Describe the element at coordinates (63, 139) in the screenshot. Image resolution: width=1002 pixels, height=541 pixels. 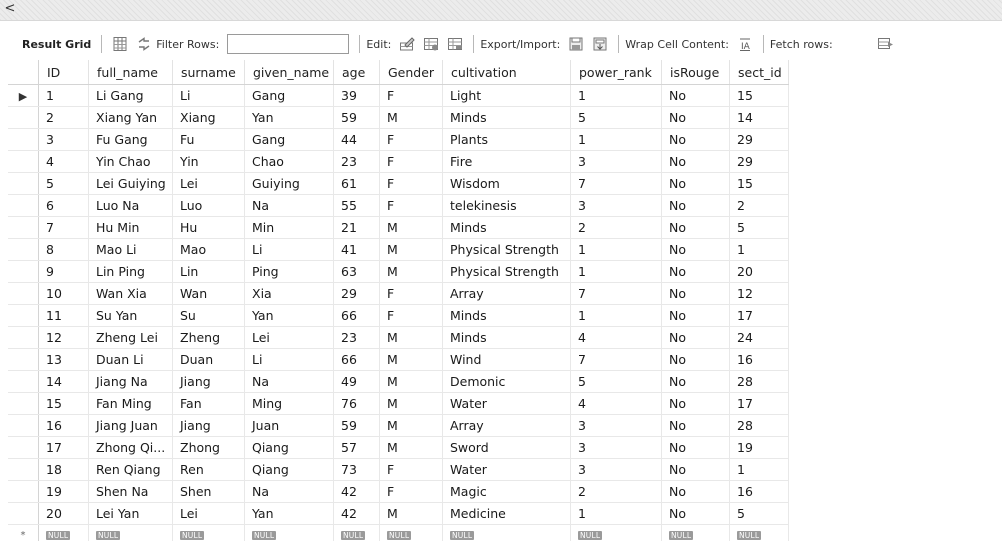
I see `cell-id: 3` at that location.